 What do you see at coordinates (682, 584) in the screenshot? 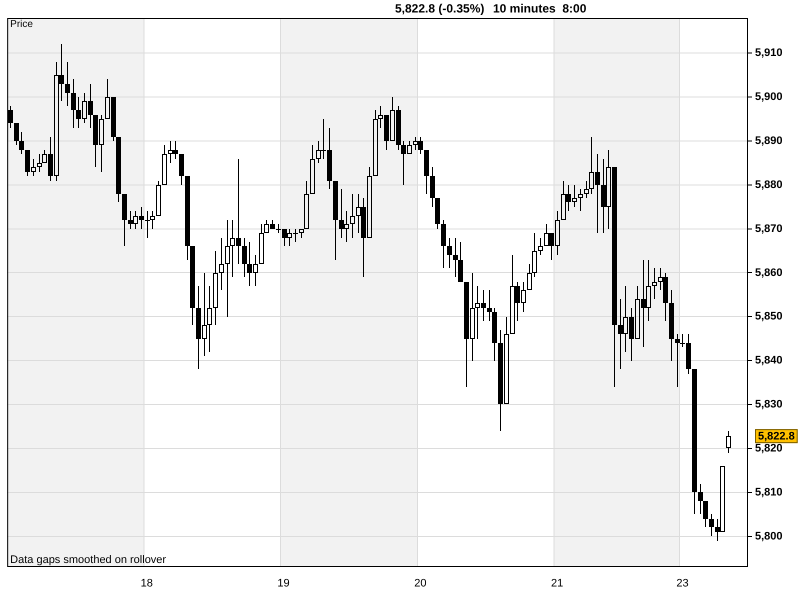
I see `x-tick-label: 23` at bounding box center [682, 584].